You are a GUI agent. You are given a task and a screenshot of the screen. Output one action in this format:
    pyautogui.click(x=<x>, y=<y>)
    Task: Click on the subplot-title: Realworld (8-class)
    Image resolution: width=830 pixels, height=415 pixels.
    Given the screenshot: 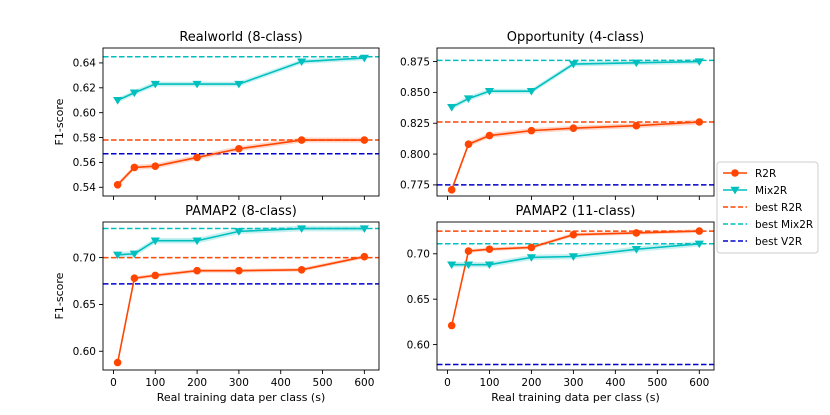 What is the action you would take?
    pyautogui.click(x=240, y=37)
    